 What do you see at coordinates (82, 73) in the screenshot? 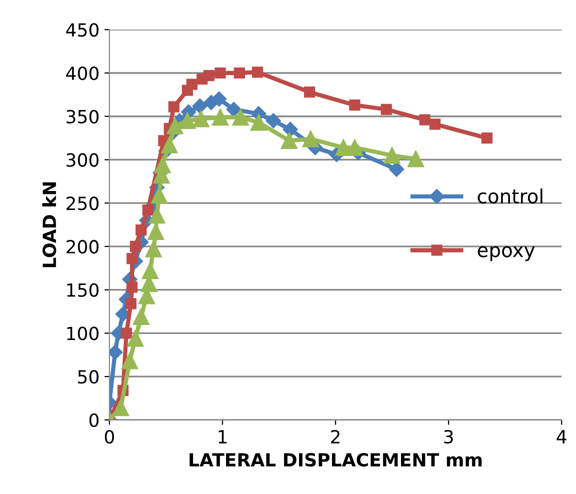
I see `y-tick-label: 400` at bounding box center [82, 73].